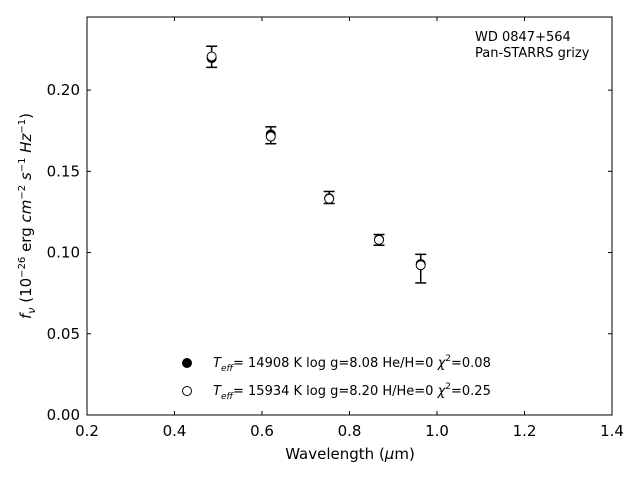  I want to click on y-tick-label: 0.20, so click(63, 90).